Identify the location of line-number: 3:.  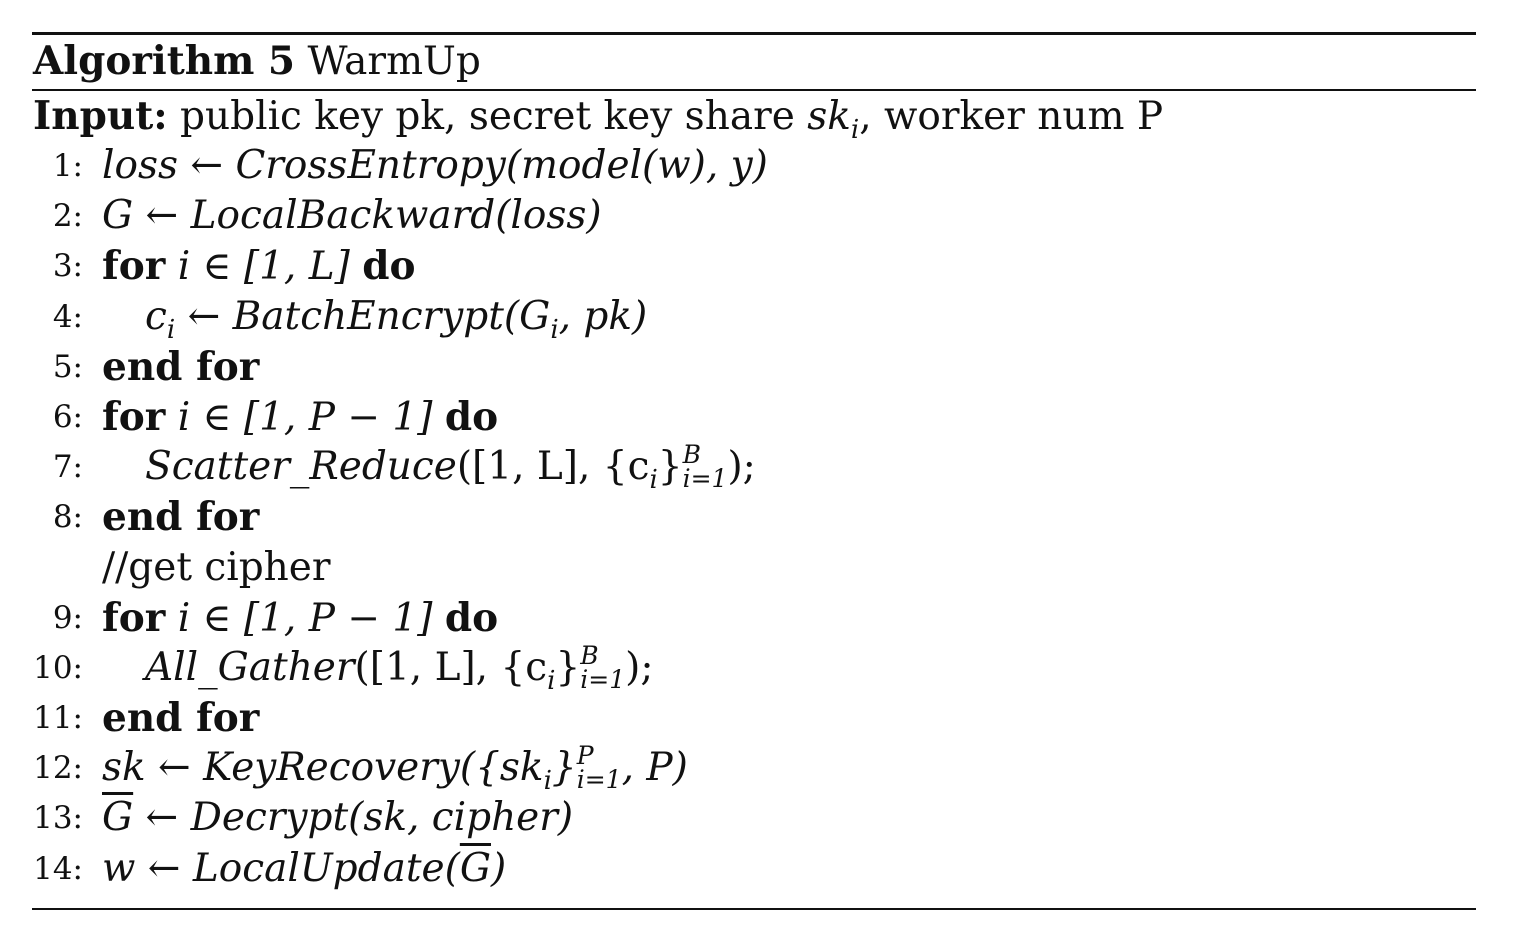
(67, 266).